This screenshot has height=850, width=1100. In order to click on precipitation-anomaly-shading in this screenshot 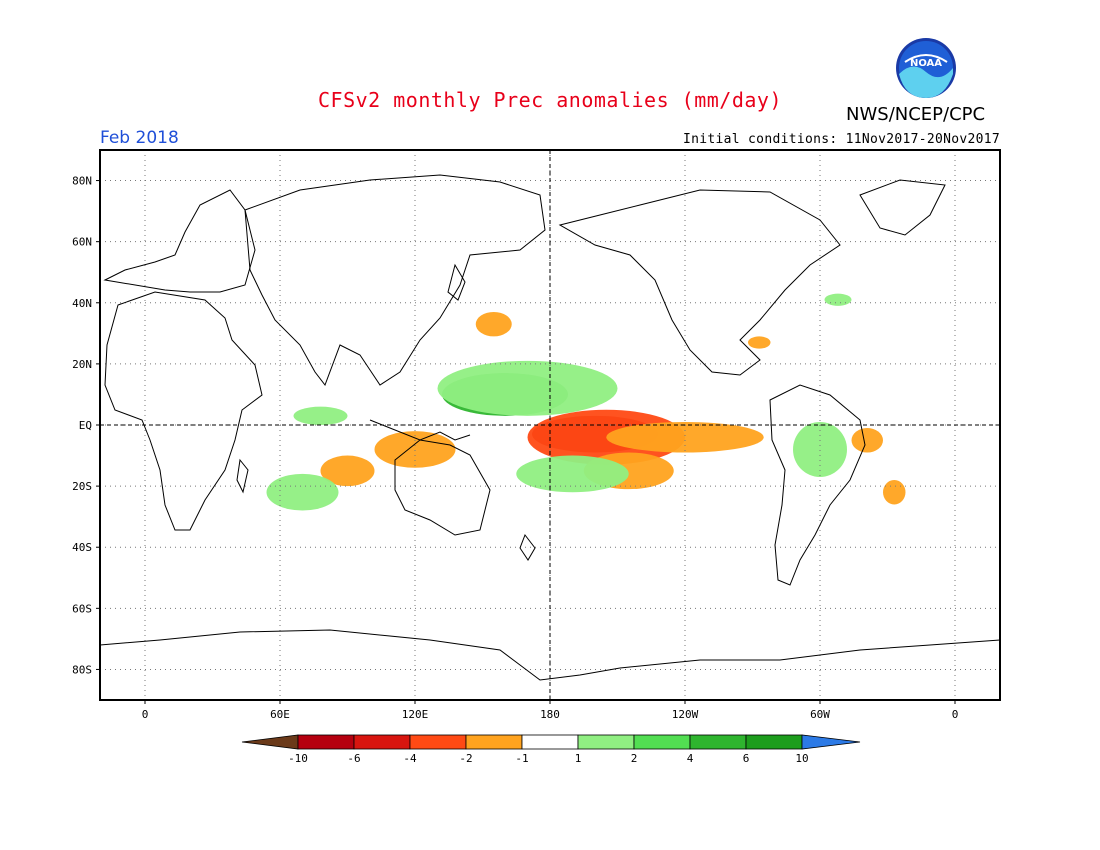, I will do `click(586, 402)`.